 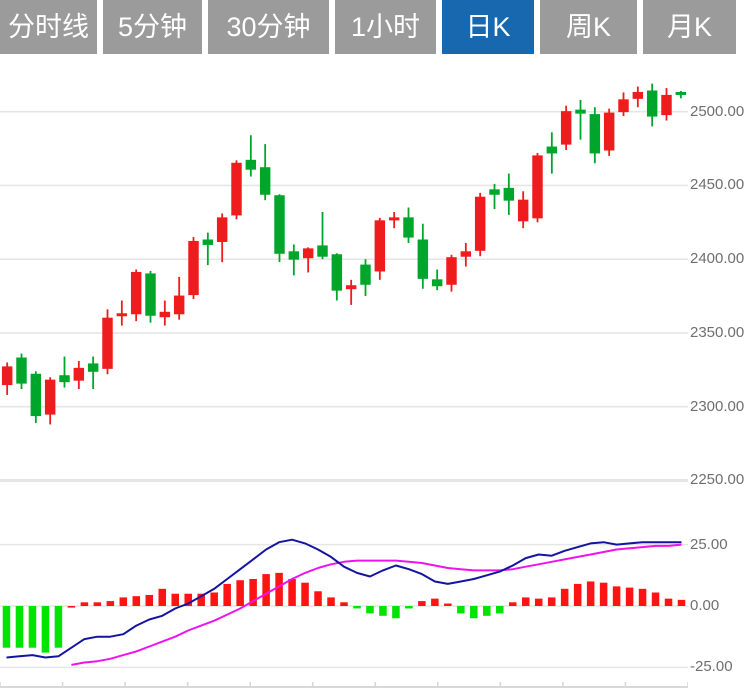 I want to click on tab-30min: 30分钟, so click(x=268, y=27).